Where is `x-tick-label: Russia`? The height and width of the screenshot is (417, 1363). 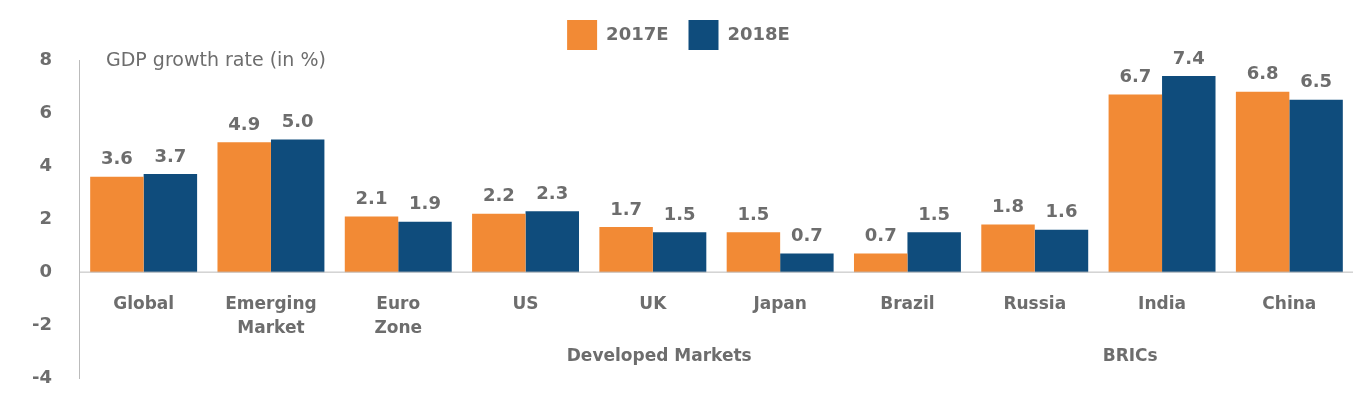
x-tick-label: Russia is located at coordinates (1035, 303).